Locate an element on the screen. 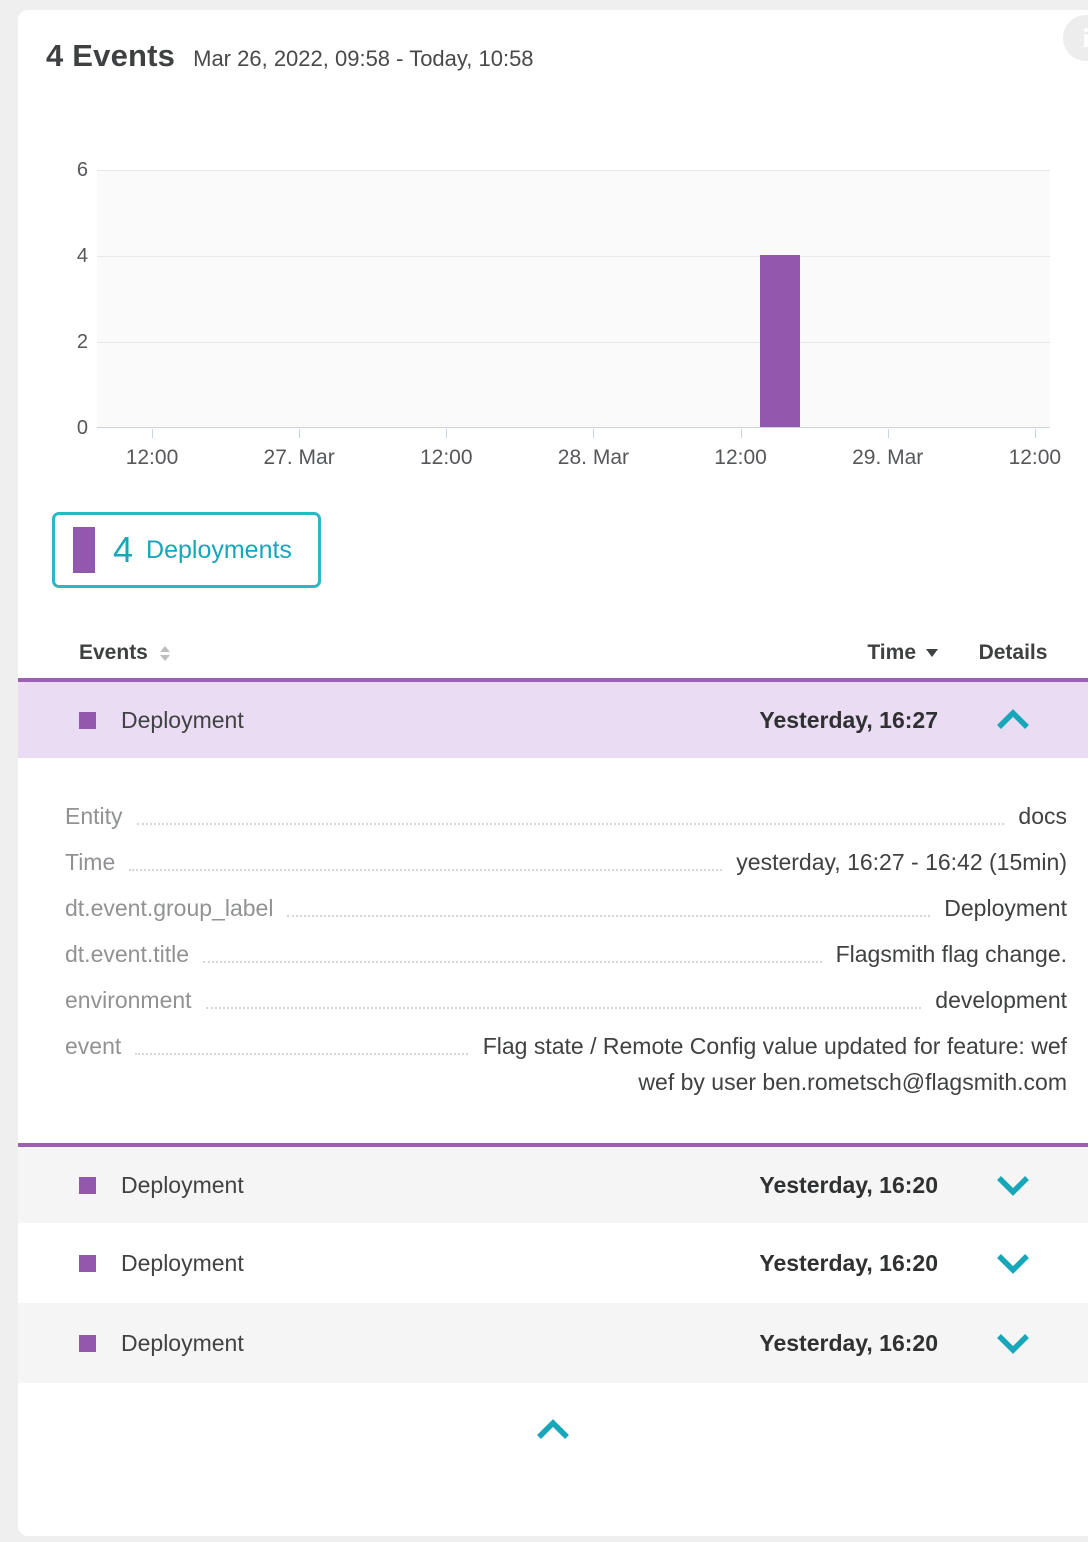 The height and width of the screenshot is (1542, 1088). detail-value: development is located at coordinates (1001, 1000).